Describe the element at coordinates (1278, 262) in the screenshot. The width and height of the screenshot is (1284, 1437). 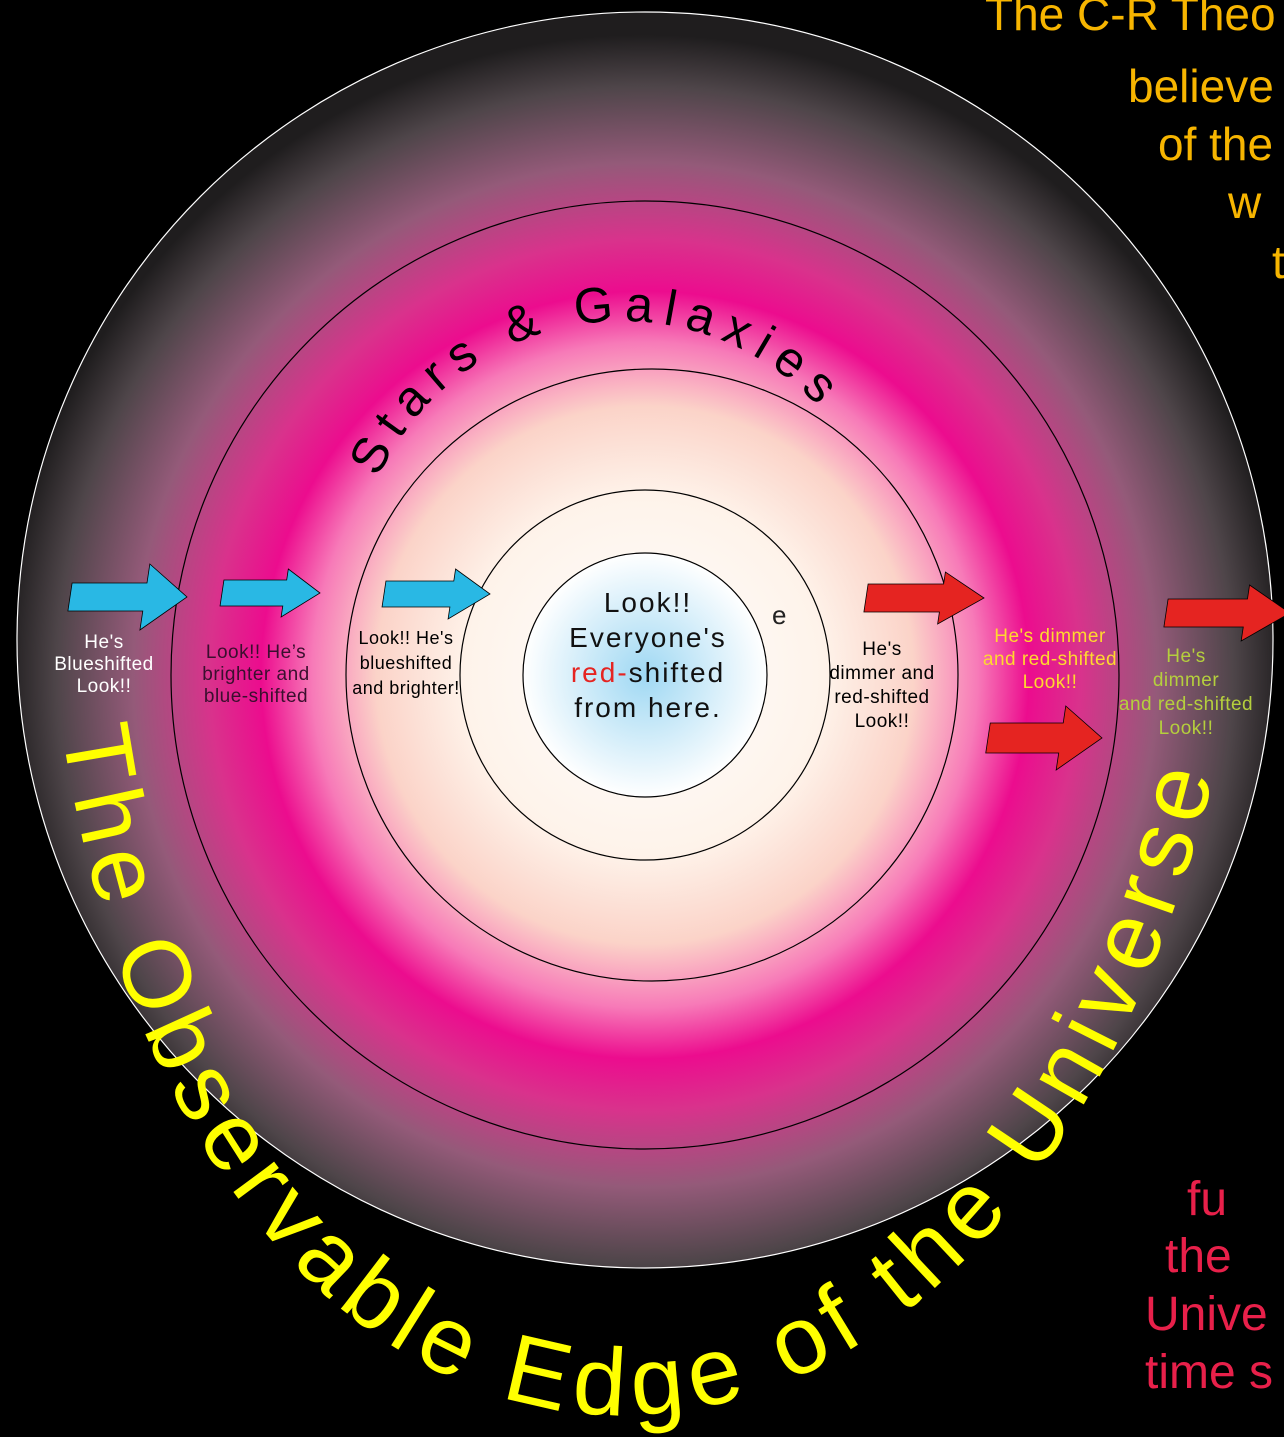
I see `corner-text: t` at that location.